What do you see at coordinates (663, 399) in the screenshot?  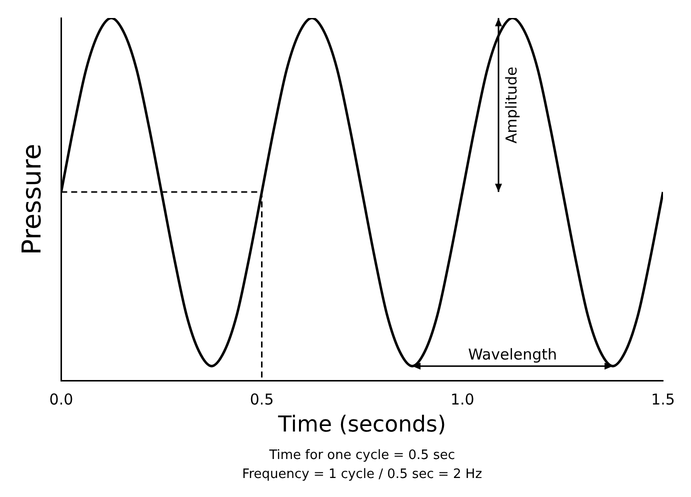 I see `x-tick-label: 1.5` at bounding box center [663, 399].